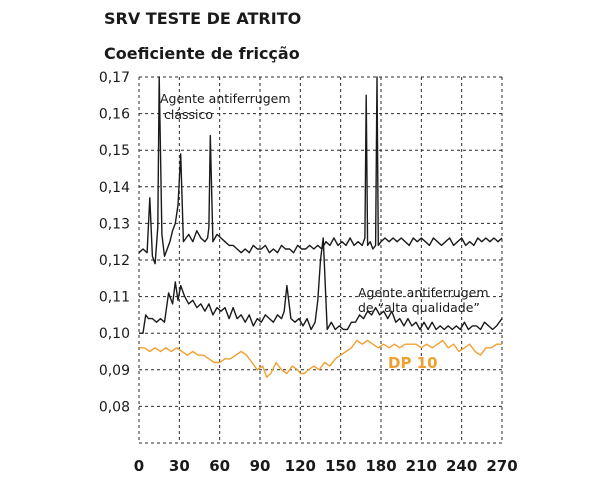  What do you see at coordinates (114, 224) in the screenshot?
I see `y-tick-label: 0,13` at bounding box center [114, 224].